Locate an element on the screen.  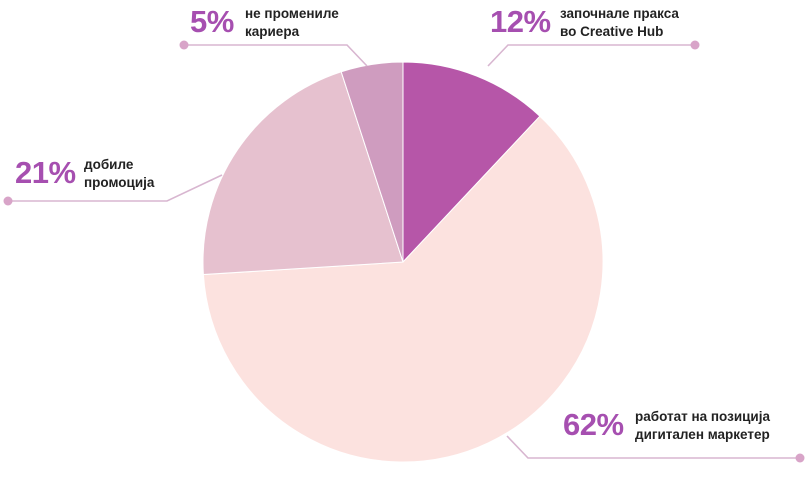
slice-label-started-internship: започнале пракса во Creative Hub is located at coordinates (619, 23).